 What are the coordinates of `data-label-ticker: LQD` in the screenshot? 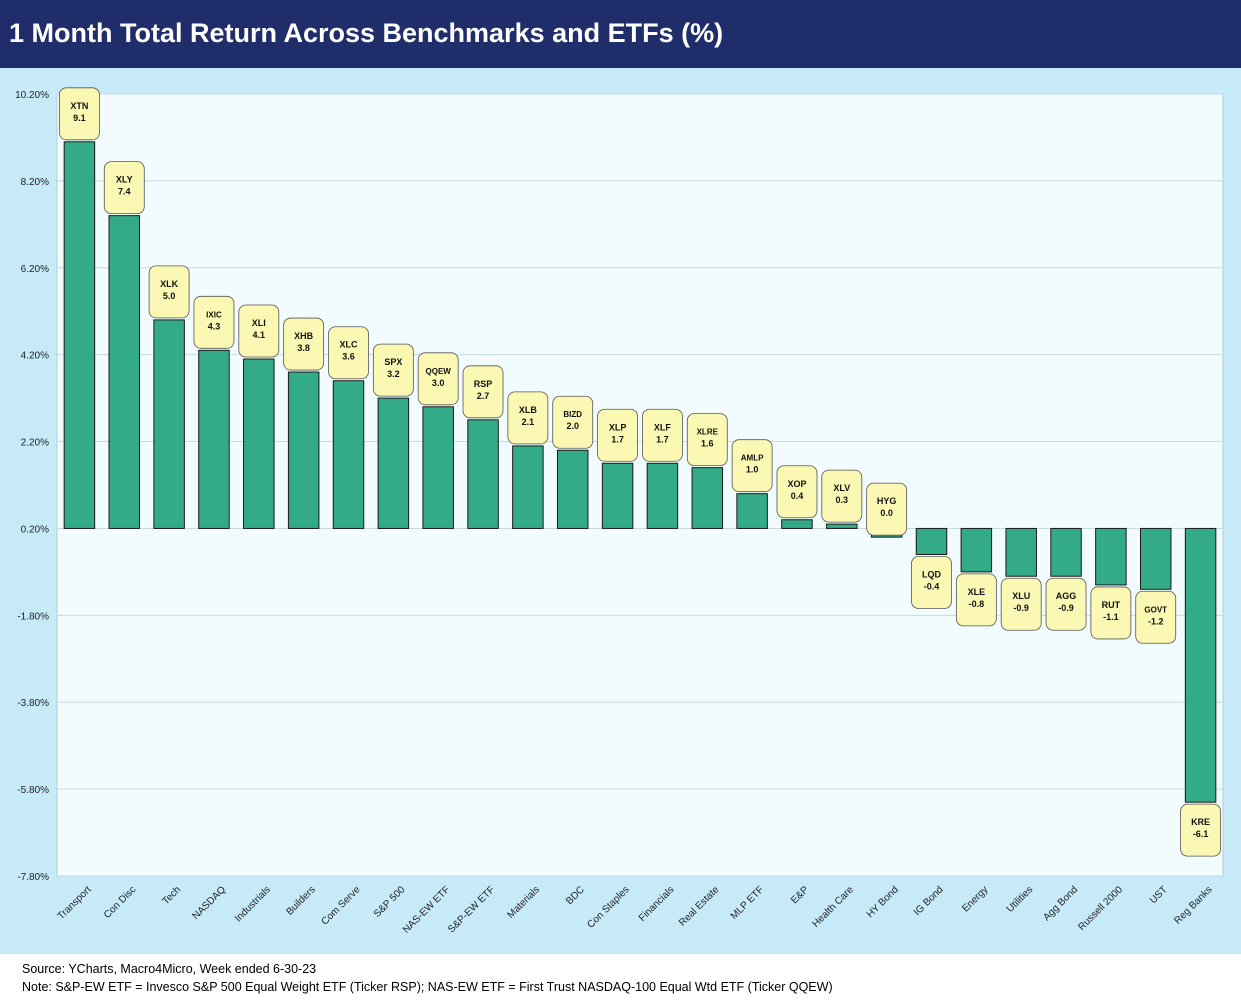 It's located at (931, 575).